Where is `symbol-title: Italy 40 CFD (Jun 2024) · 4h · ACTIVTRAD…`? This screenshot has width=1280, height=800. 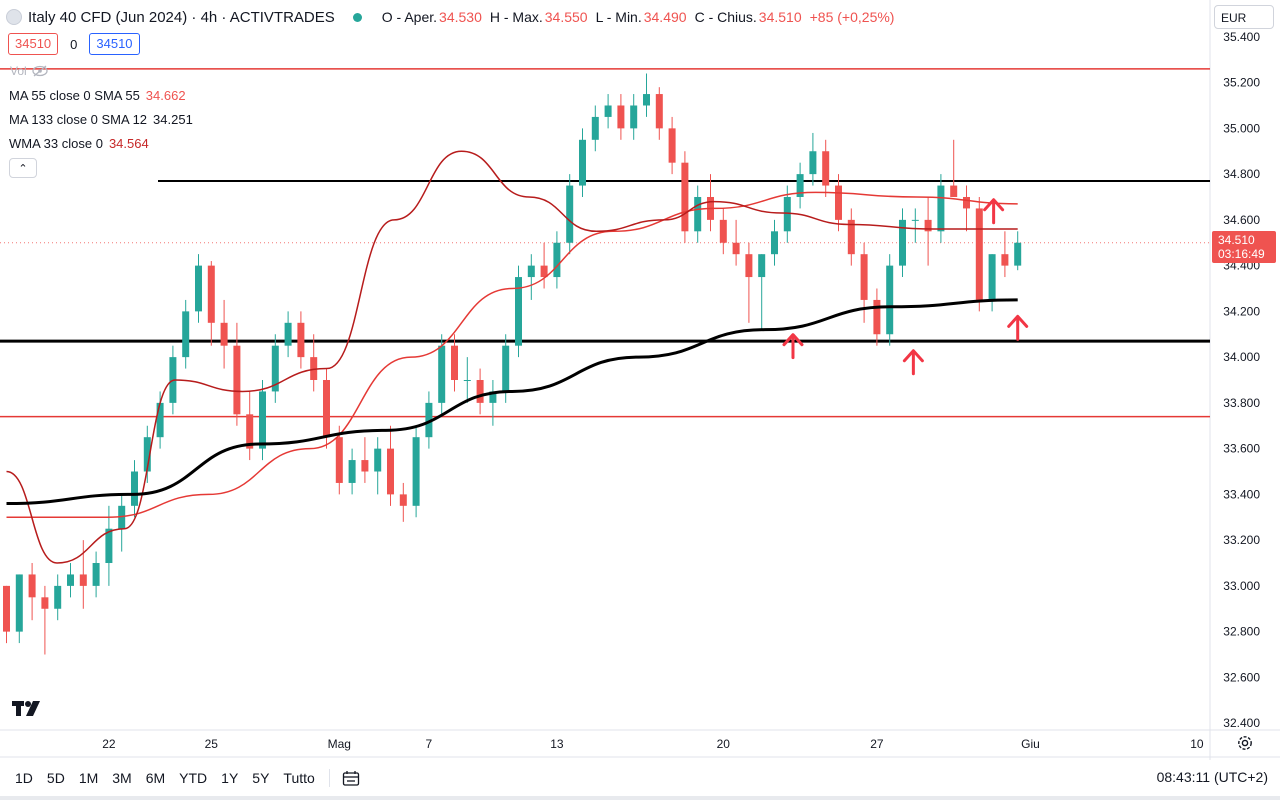
symbol-title: Italy 40 CFD (Jun 2024) · 4h · ACTIVTRAD… is located at coordinates (181, 17).